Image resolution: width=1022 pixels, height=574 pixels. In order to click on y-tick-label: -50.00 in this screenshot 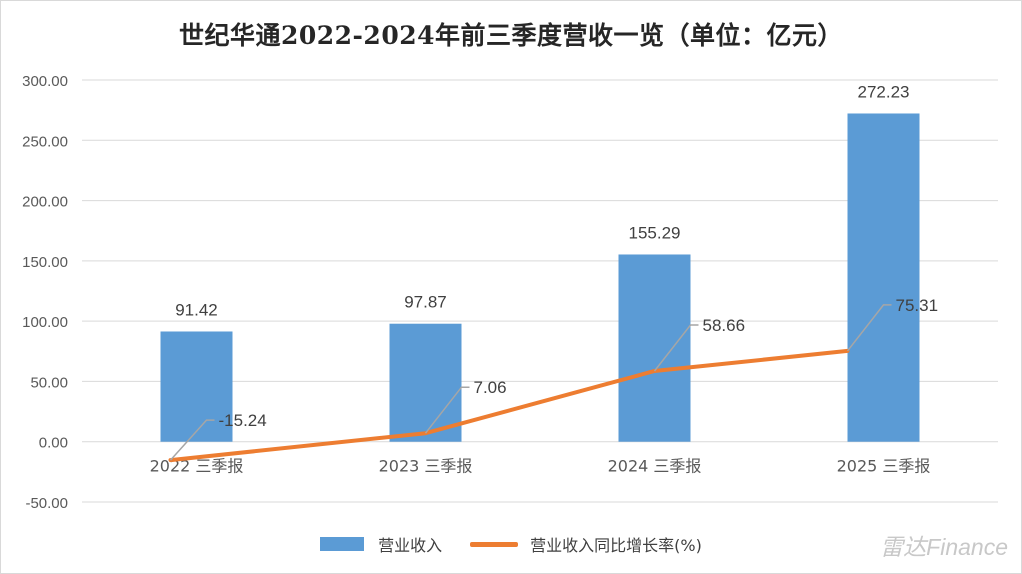, I will do `click(46, 503)`.